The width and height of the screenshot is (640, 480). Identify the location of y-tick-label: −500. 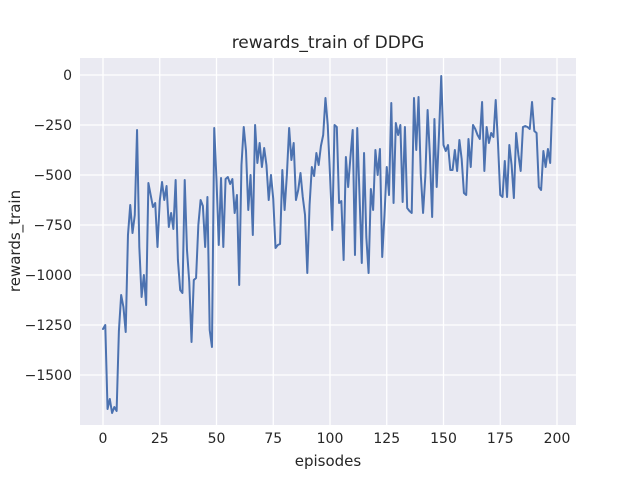
(53, 176).